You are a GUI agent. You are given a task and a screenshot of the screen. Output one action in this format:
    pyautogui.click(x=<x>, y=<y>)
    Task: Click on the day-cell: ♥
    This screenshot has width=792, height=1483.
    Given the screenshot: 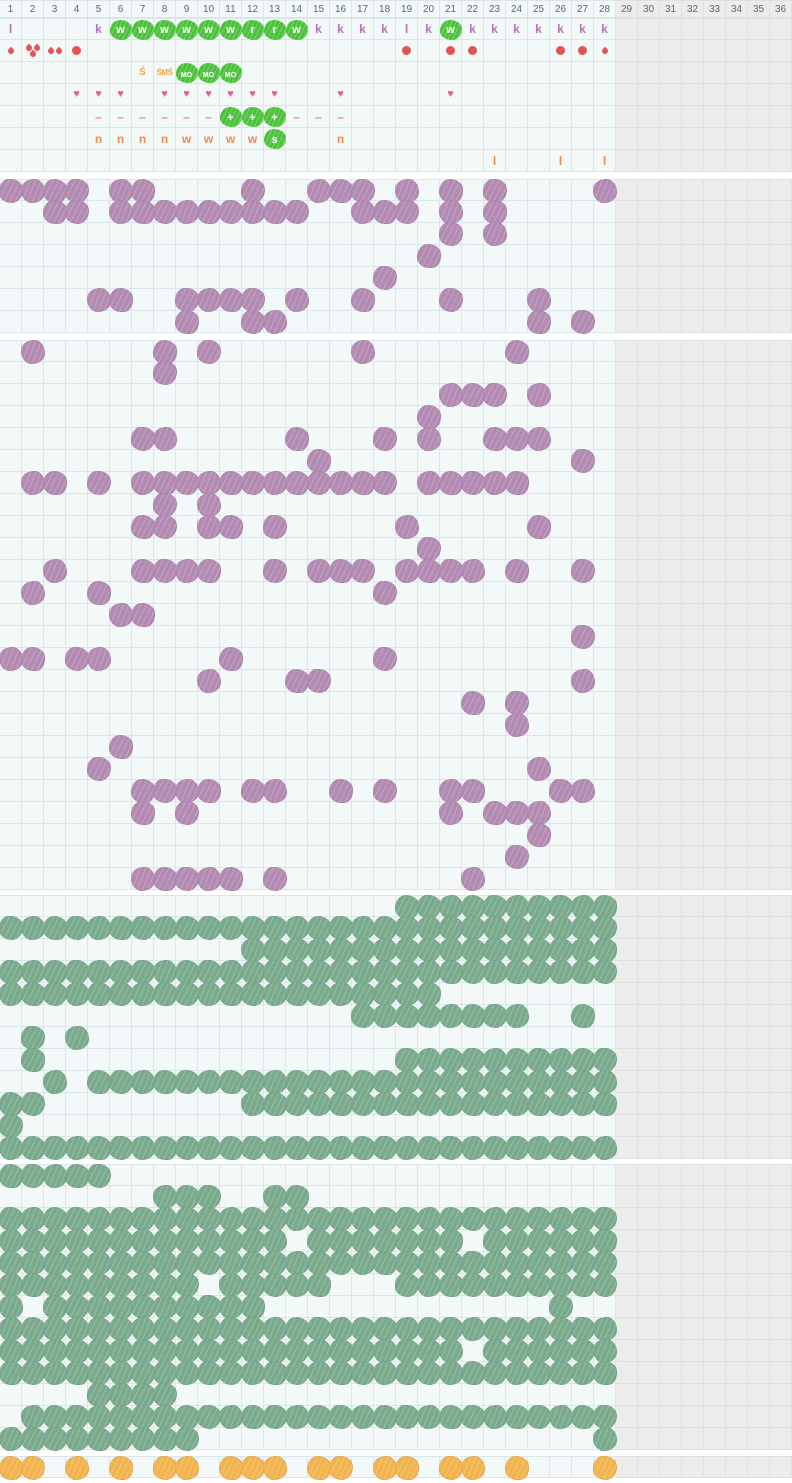 What is the action you would take?
    pyautogui.click(x=77, y=95)
    